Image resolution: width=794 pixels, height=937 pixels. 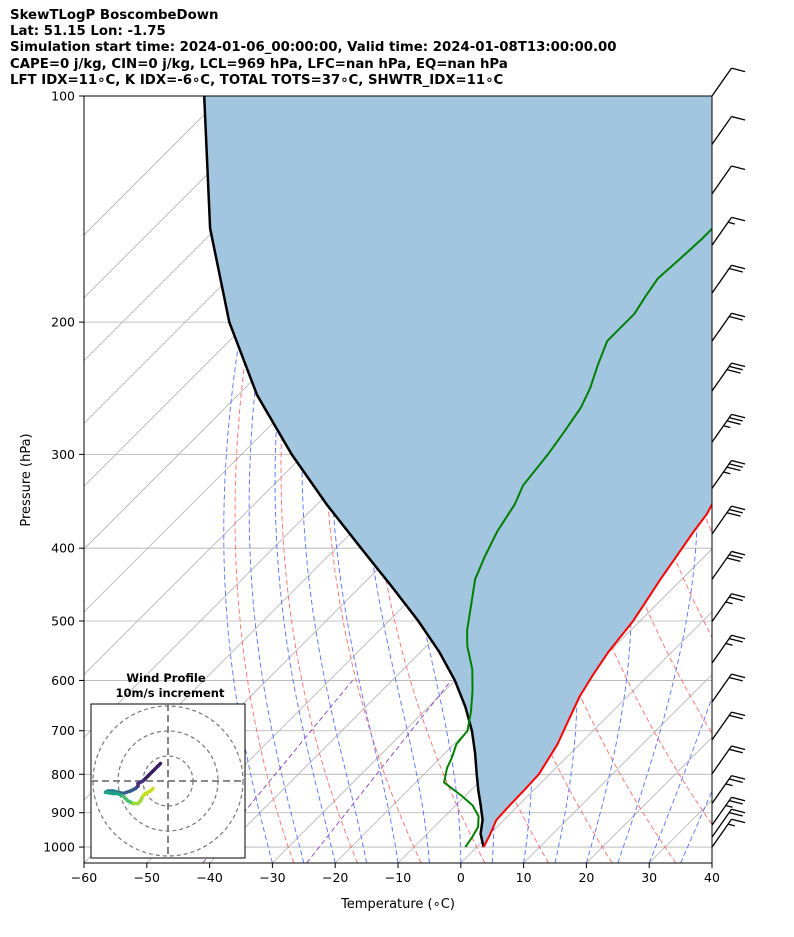 What do you see at coordinates (209, 877) in the screenshot?
I see `x-tick-label: −40` at bounding box center [209, 877].